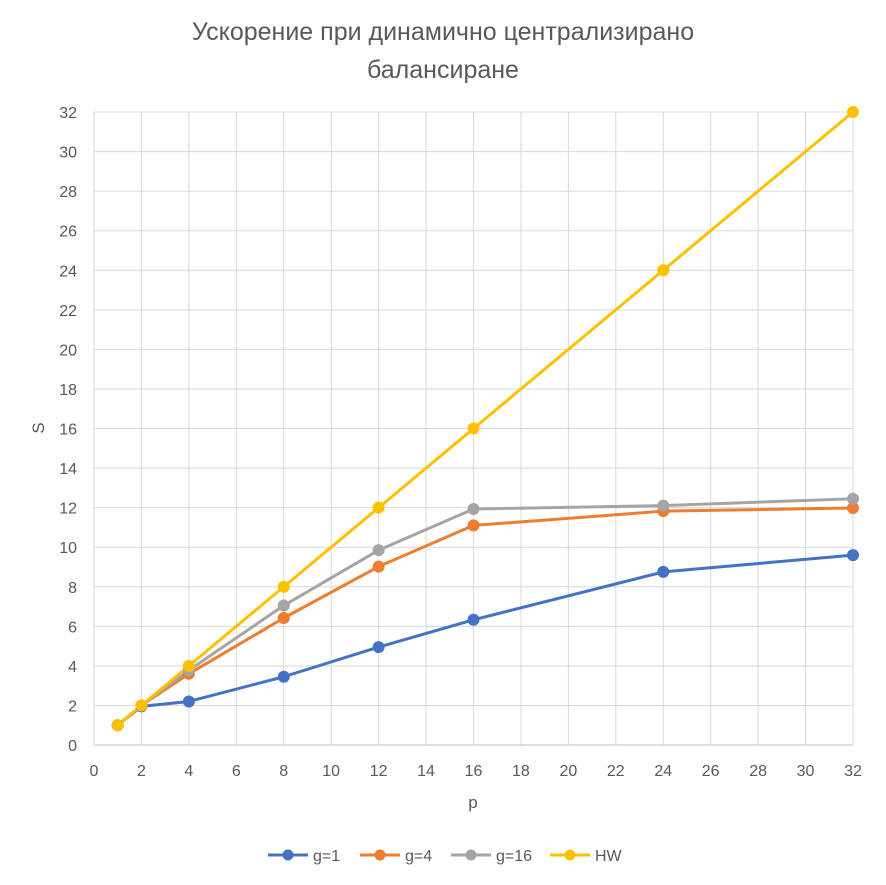 This screenshot has width=886, height=885. What do you see at coordinates (68, 548) in the screenshot?
I see `y-tick-label: 10` at bounding box center [68, 548].